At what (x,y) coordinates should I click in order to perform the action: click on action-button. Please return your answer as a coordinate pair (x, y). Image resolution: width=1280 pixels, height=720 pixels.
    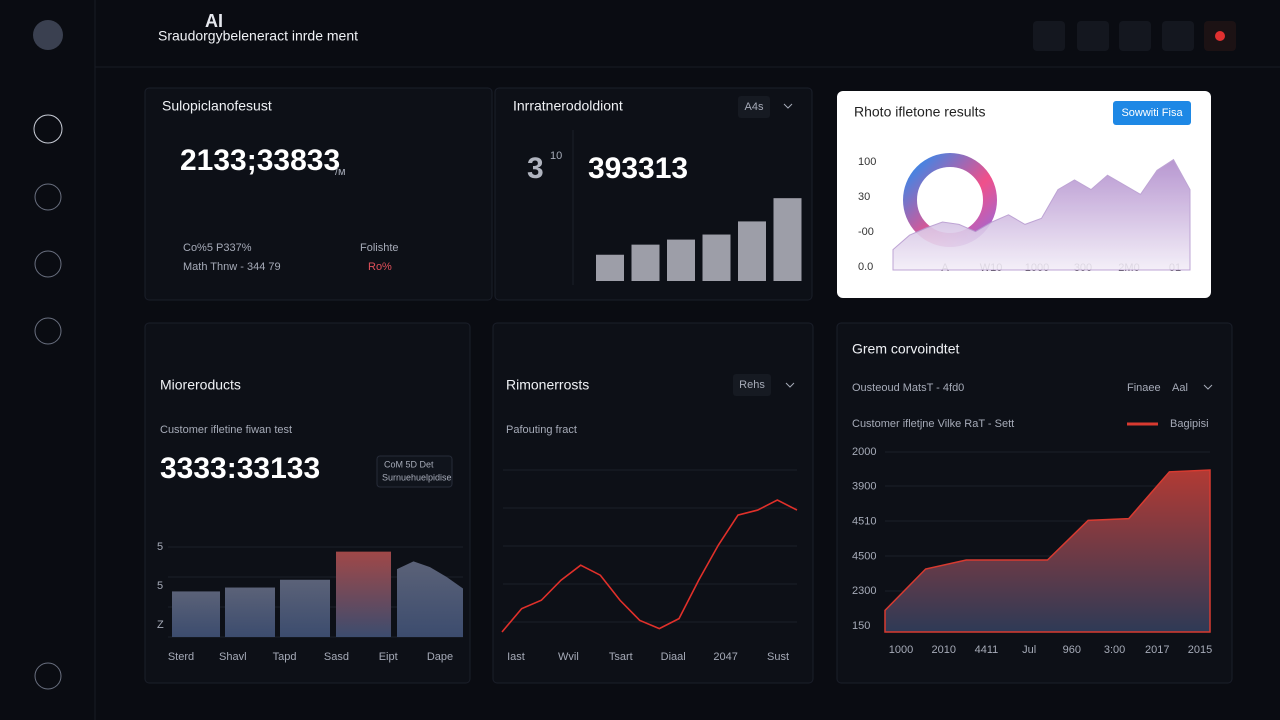
    Looking at the image, I should click on (1152, 113).